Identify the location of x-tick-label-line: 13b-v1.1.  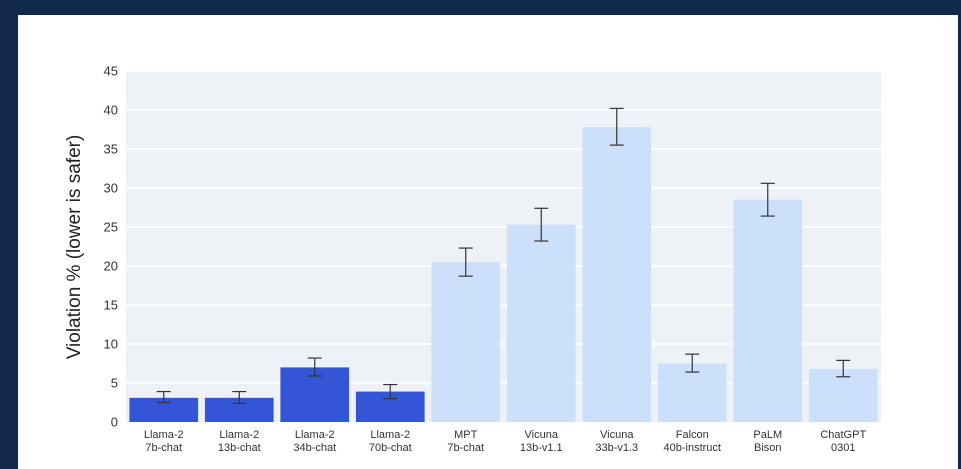
(541, 448).